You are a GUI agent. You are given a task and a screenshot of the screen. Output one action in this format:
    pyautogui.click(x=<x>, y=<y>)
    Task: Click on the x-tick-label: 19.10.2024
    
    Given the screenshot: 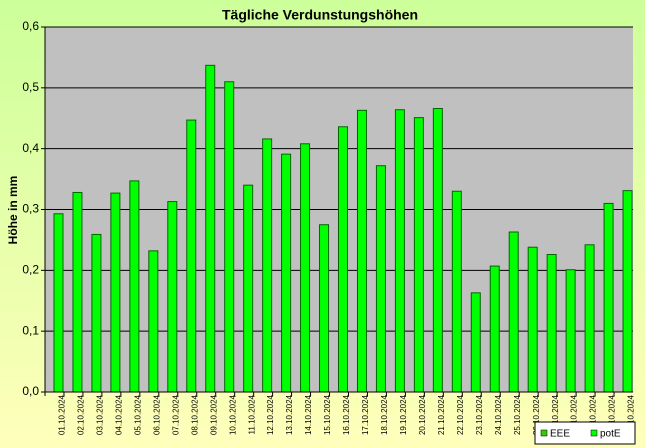 What is the action you would take?
    pyautogui.click(x=403, y=414)
    